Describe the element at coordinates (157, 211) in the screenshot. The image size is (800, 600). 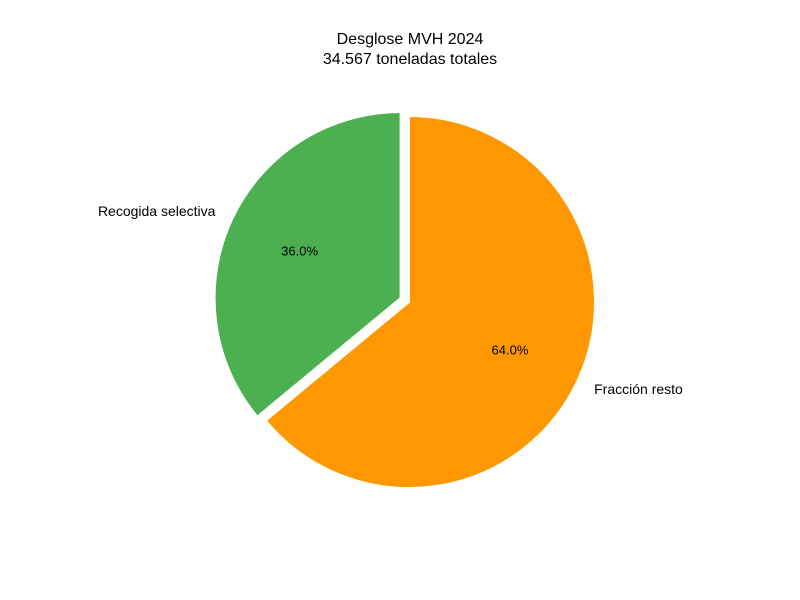
I see `slice-label: Recogida selectiva` at that location.